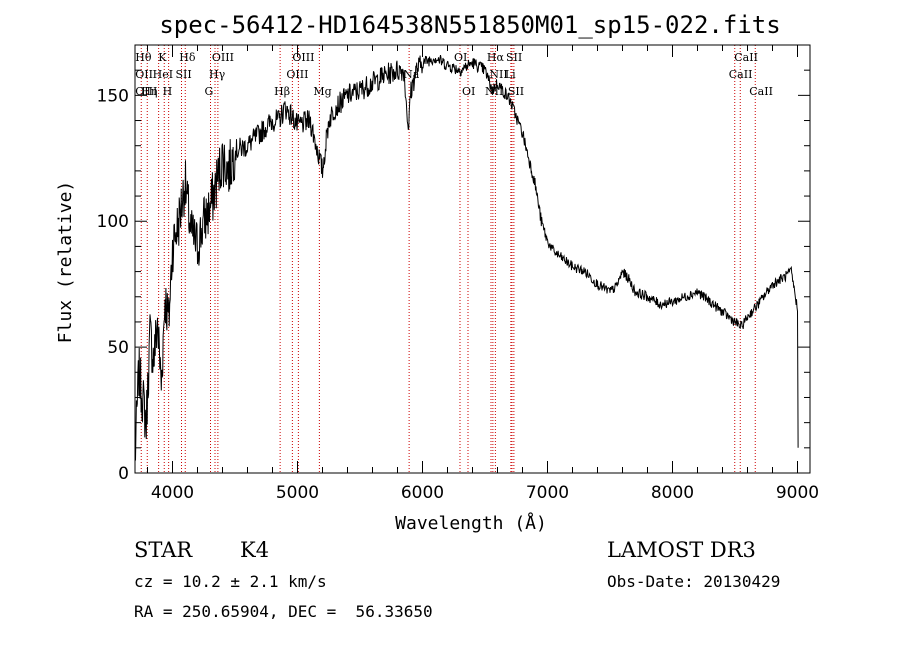  I want to click on line-marker-label: NII, so click(498, 74).